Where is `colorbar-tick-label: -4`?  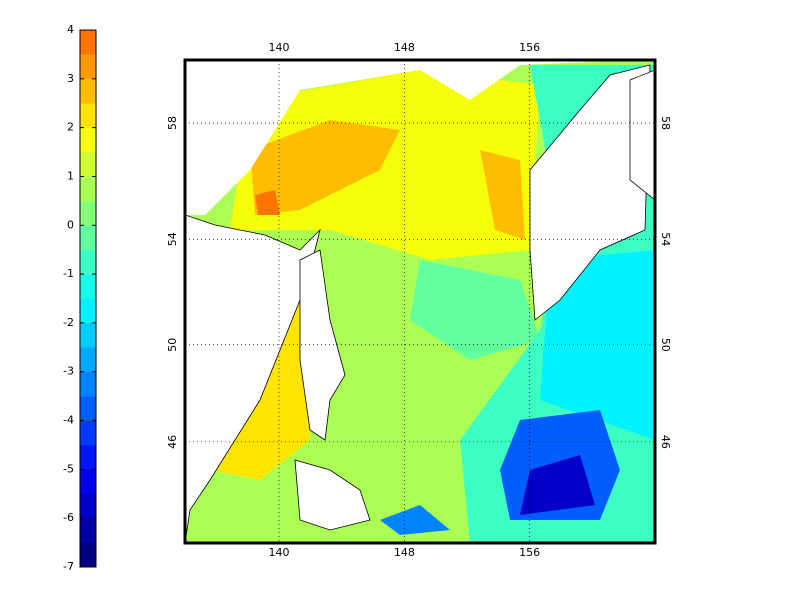 colorbar-tick-label: -4 is located at coordinates (68, 420).